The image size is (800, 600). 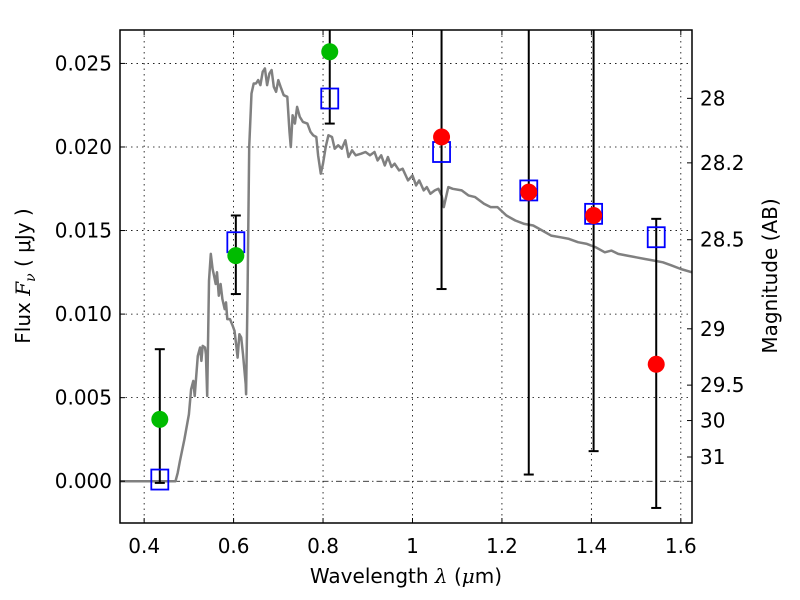 What do you see at coordinates (681, 546) in the screenshot?
I see `x-tick-label: 1.6` at bounding box center [681, 546].